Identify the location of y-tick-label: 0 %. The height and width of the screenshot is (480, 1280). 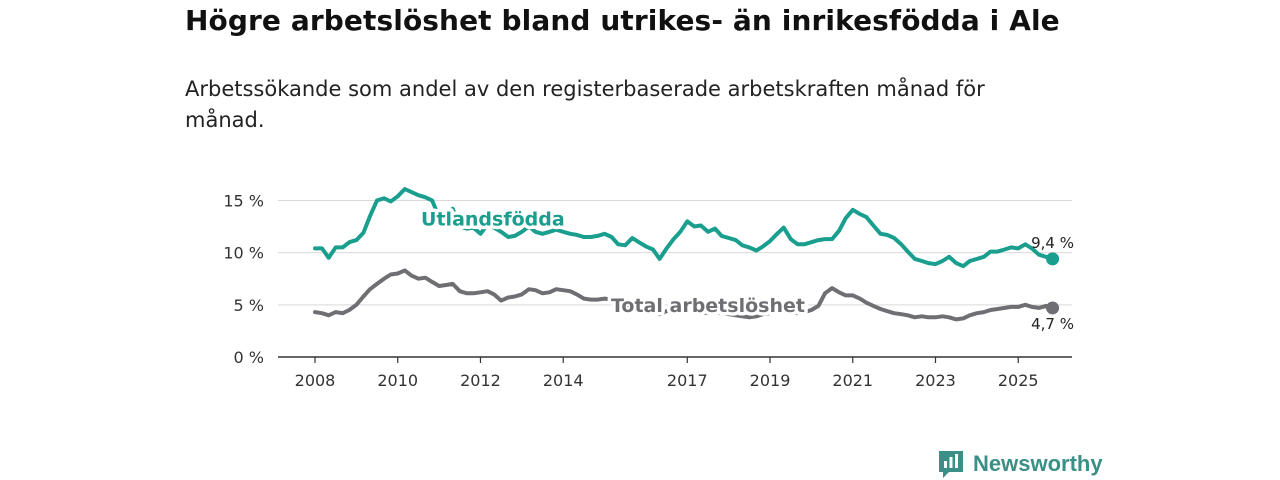
(249, 357).